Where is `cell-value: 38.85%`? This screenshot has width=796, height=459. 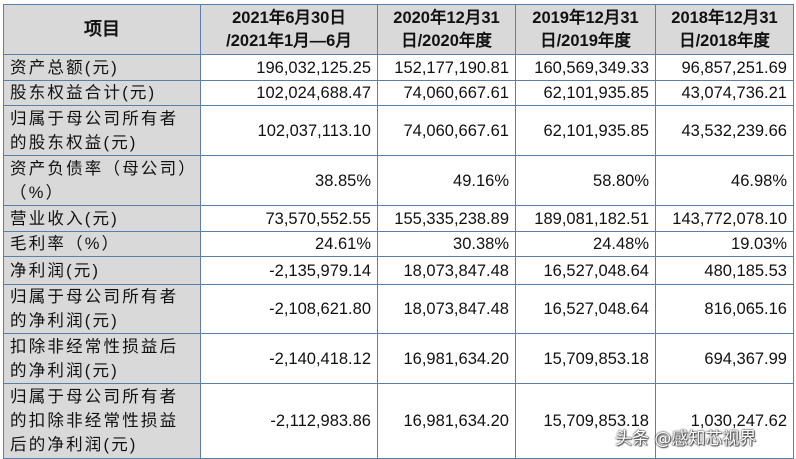
cell-value: 38.85% is located at coordinates (289, 180).